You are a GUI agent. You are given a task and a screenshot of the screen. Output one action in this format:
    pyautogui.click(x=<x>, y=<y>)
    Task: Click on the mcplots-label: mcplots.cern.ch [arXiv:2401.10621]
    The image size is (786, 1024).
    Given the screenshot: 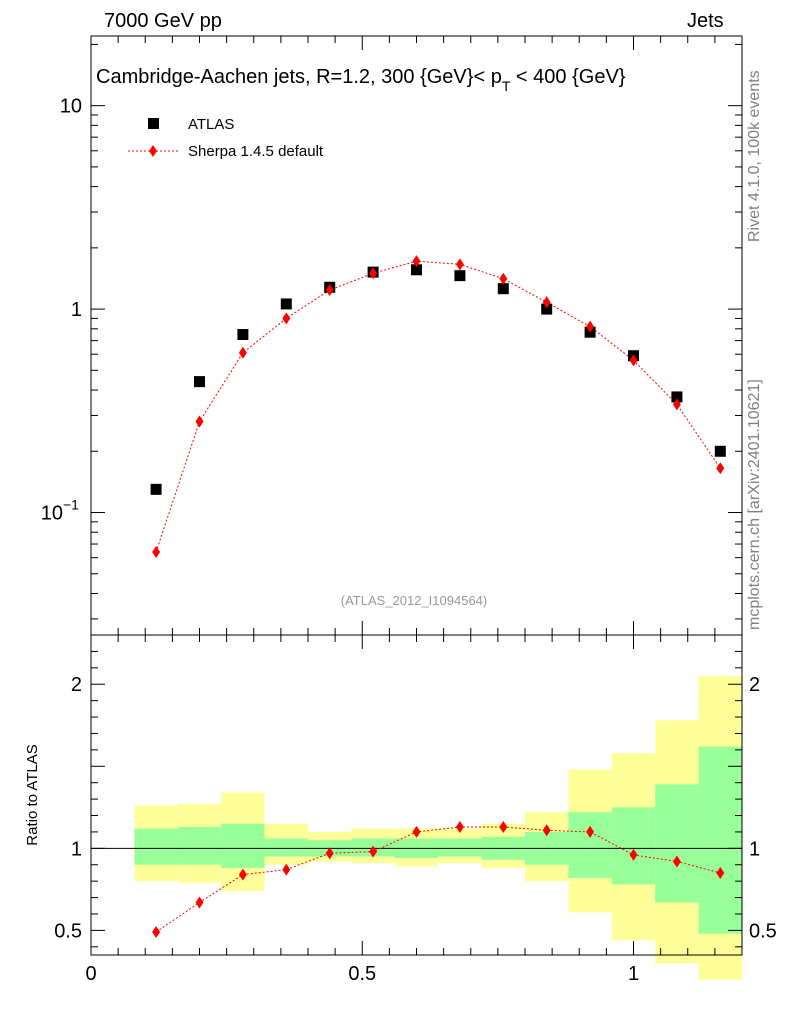 What is the action you would take?
    pyautogui.click(x=754, y=504)
    